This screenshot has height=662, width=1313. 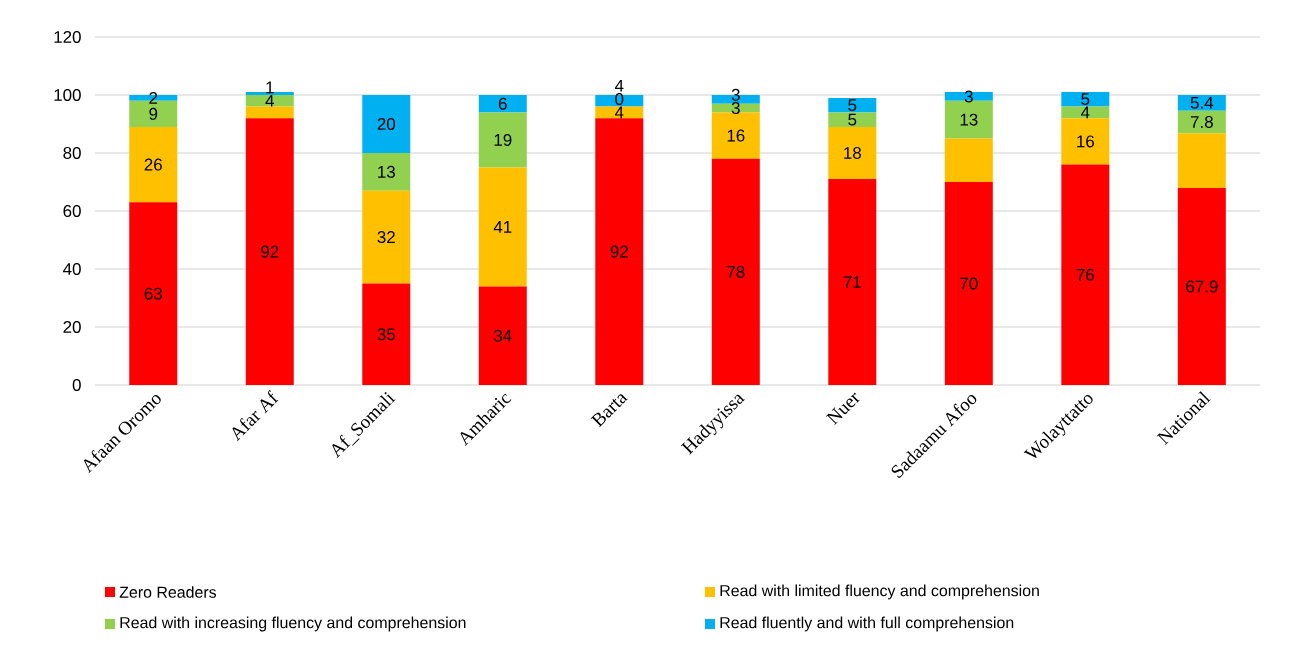 I want to click on data-label: 20, so click(x=386, y=123).